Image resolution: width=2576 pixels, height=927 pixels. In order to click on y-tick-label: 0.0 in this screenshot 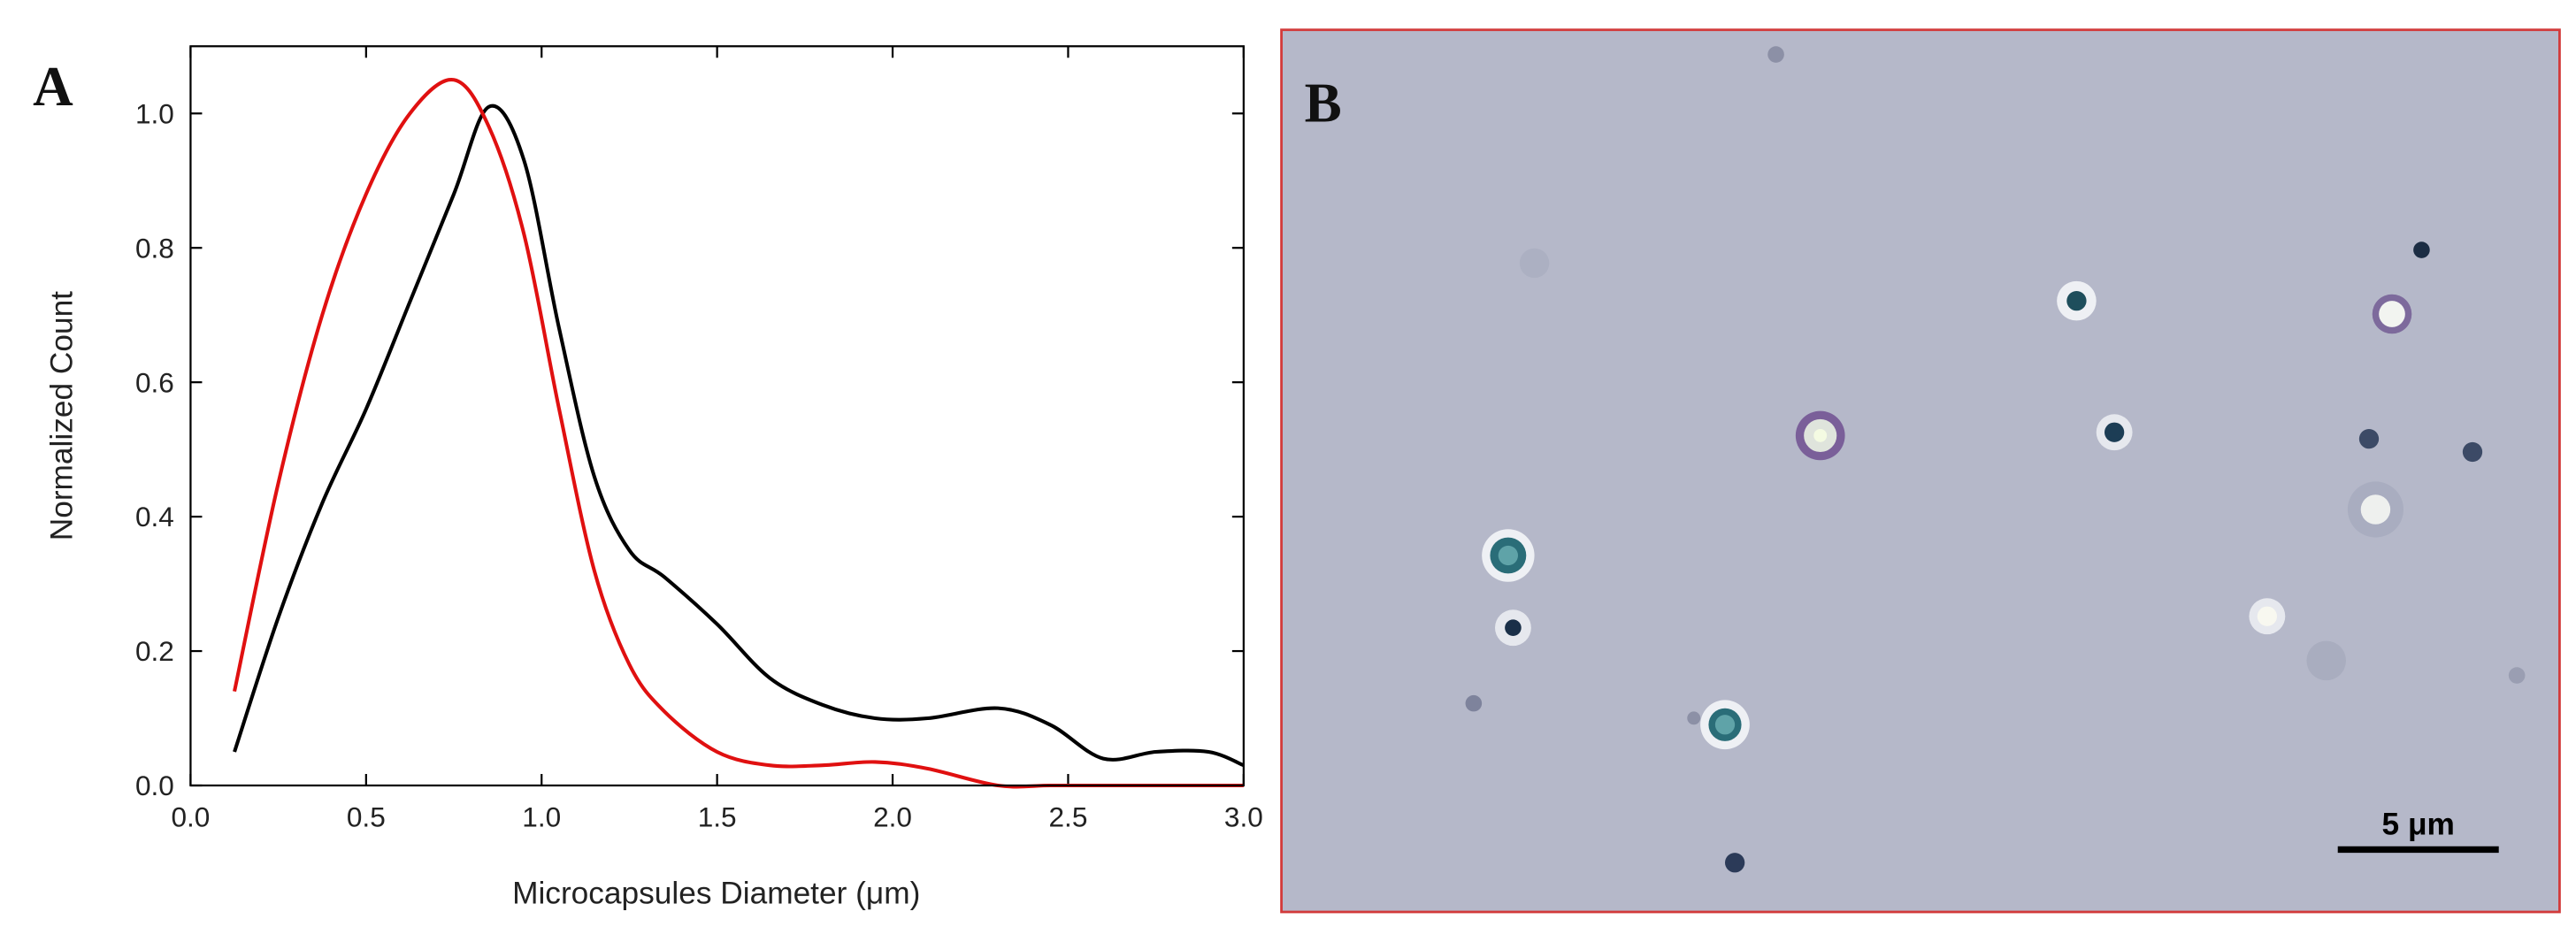, I will do `click(154, 785)`.